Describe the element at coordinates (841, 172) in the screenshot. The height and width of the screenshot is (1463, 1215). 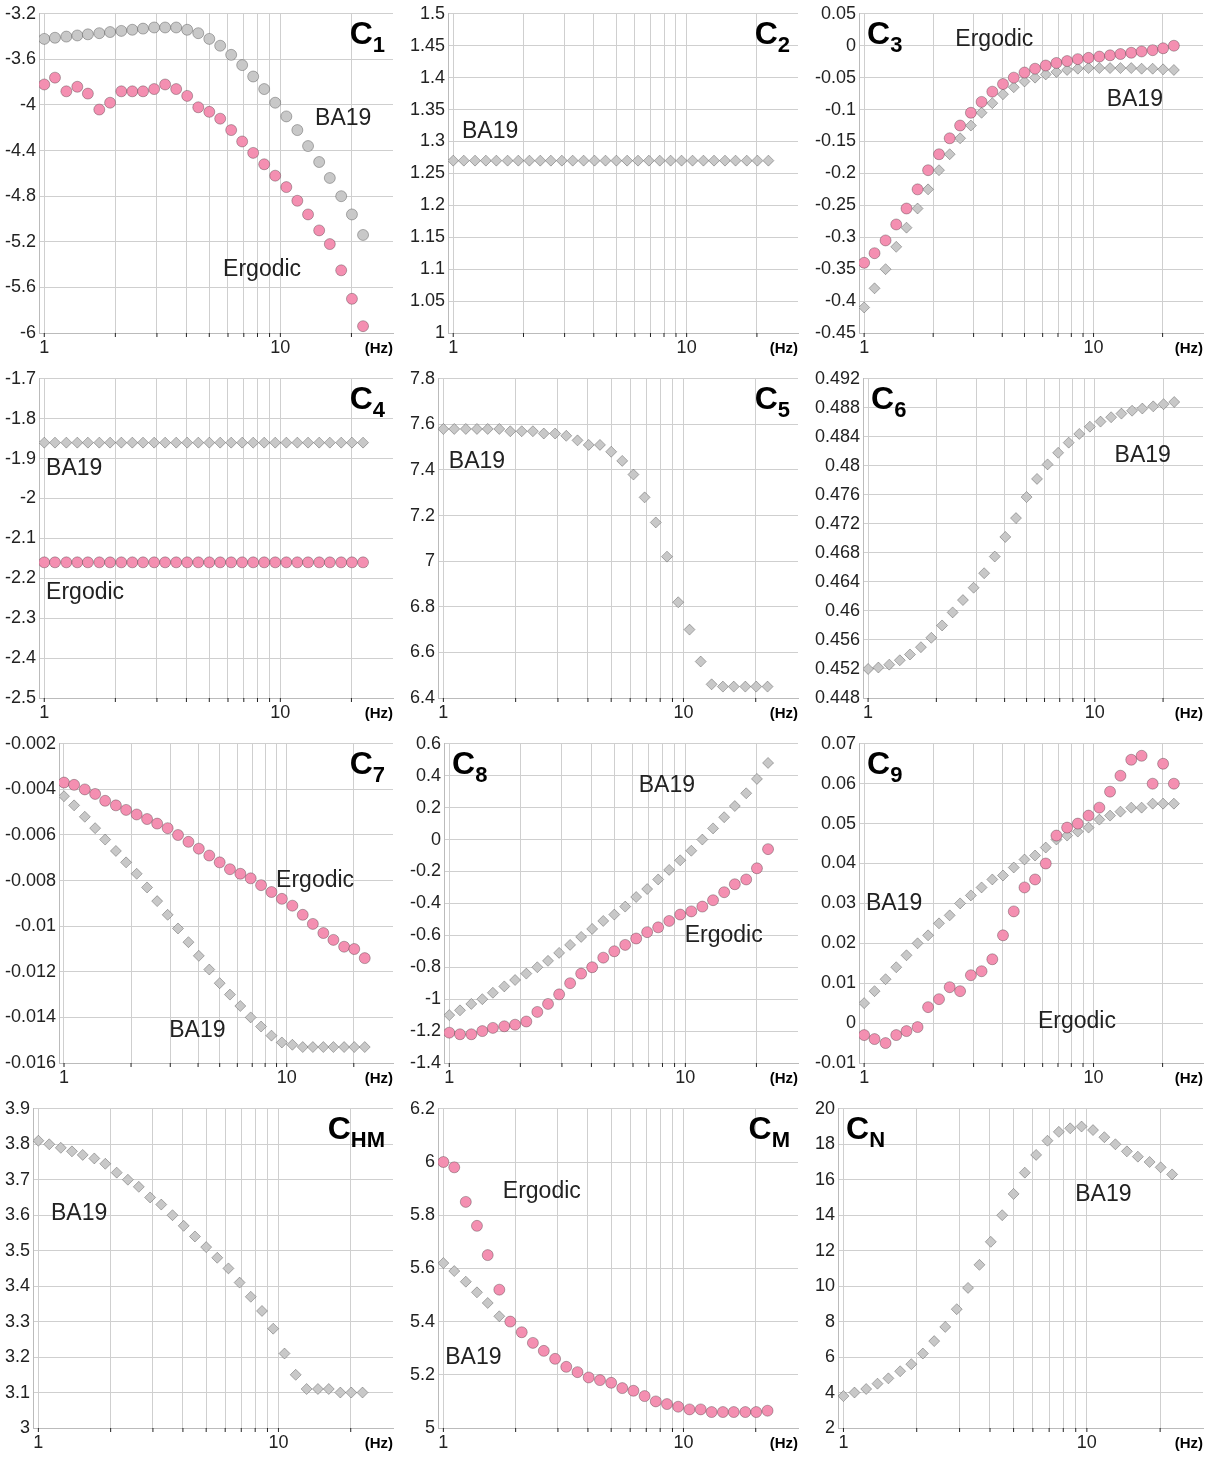
I see `y-tick-label: -0.2` at that location.